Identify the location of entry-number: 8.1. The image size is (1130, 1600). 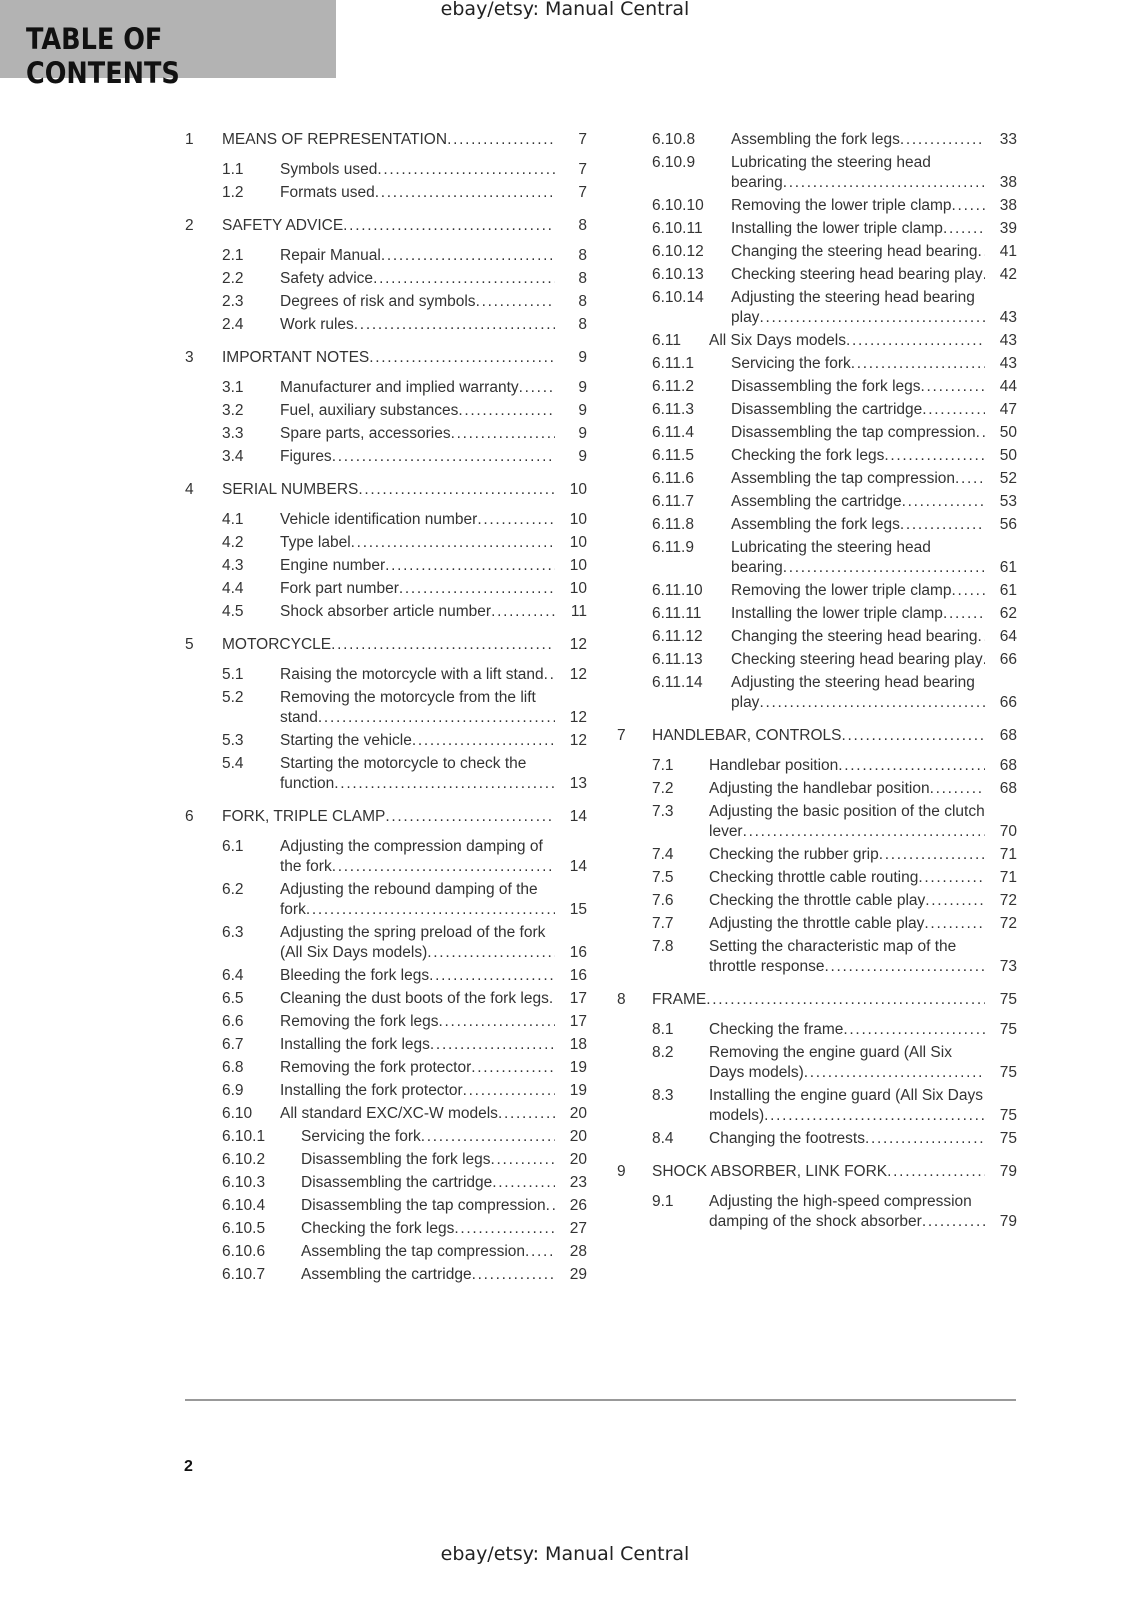
(663, 1029).